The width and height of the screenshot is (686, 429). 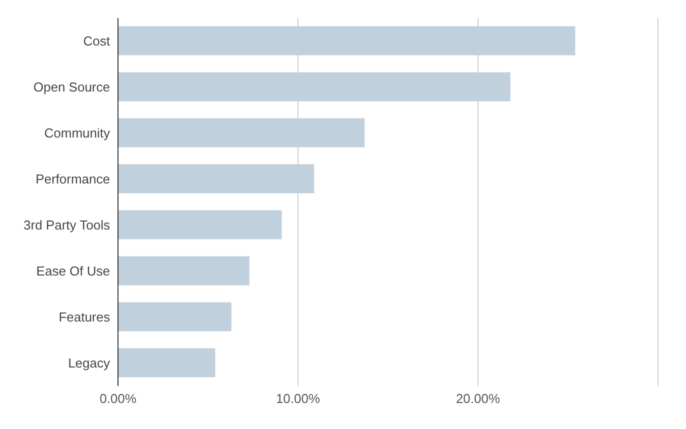 What do you see at coordinates (96, 41) in the screenshot?
I see `y-tick-label: Cost` at bounding box center [96, 41].